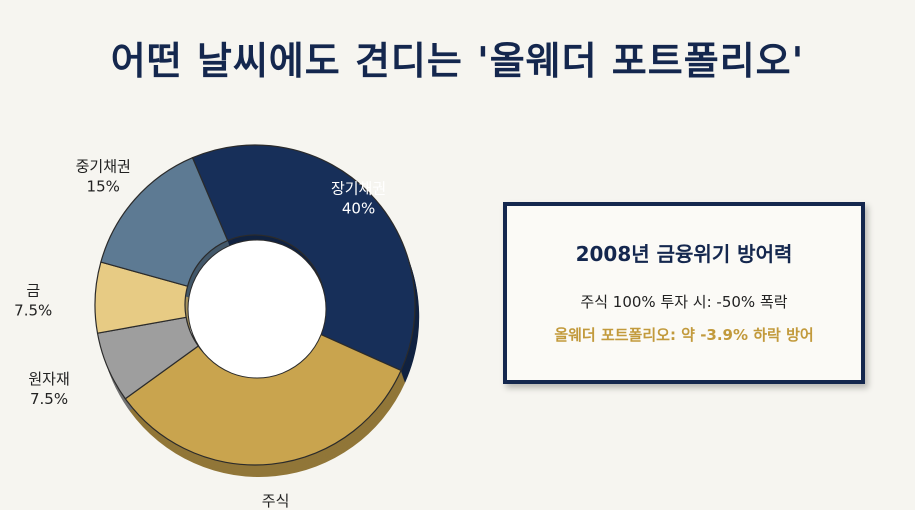 The width and height of the screenshot is (915, 510). What do you see at coordinates (33, 290) in the screenshot?
I see `slice-label-name-3: 금` at bounding box center [33, 290].